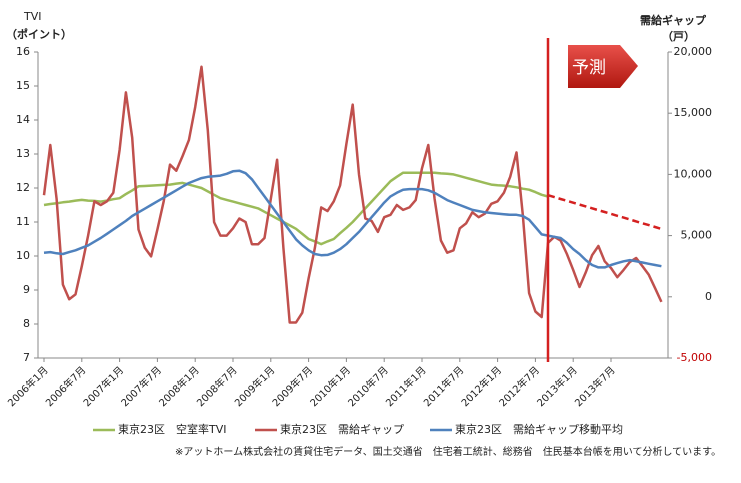  What do you see at coordinates (296, 208) in the screenshot?
I see `series-line` at bounding box center [296, 208].